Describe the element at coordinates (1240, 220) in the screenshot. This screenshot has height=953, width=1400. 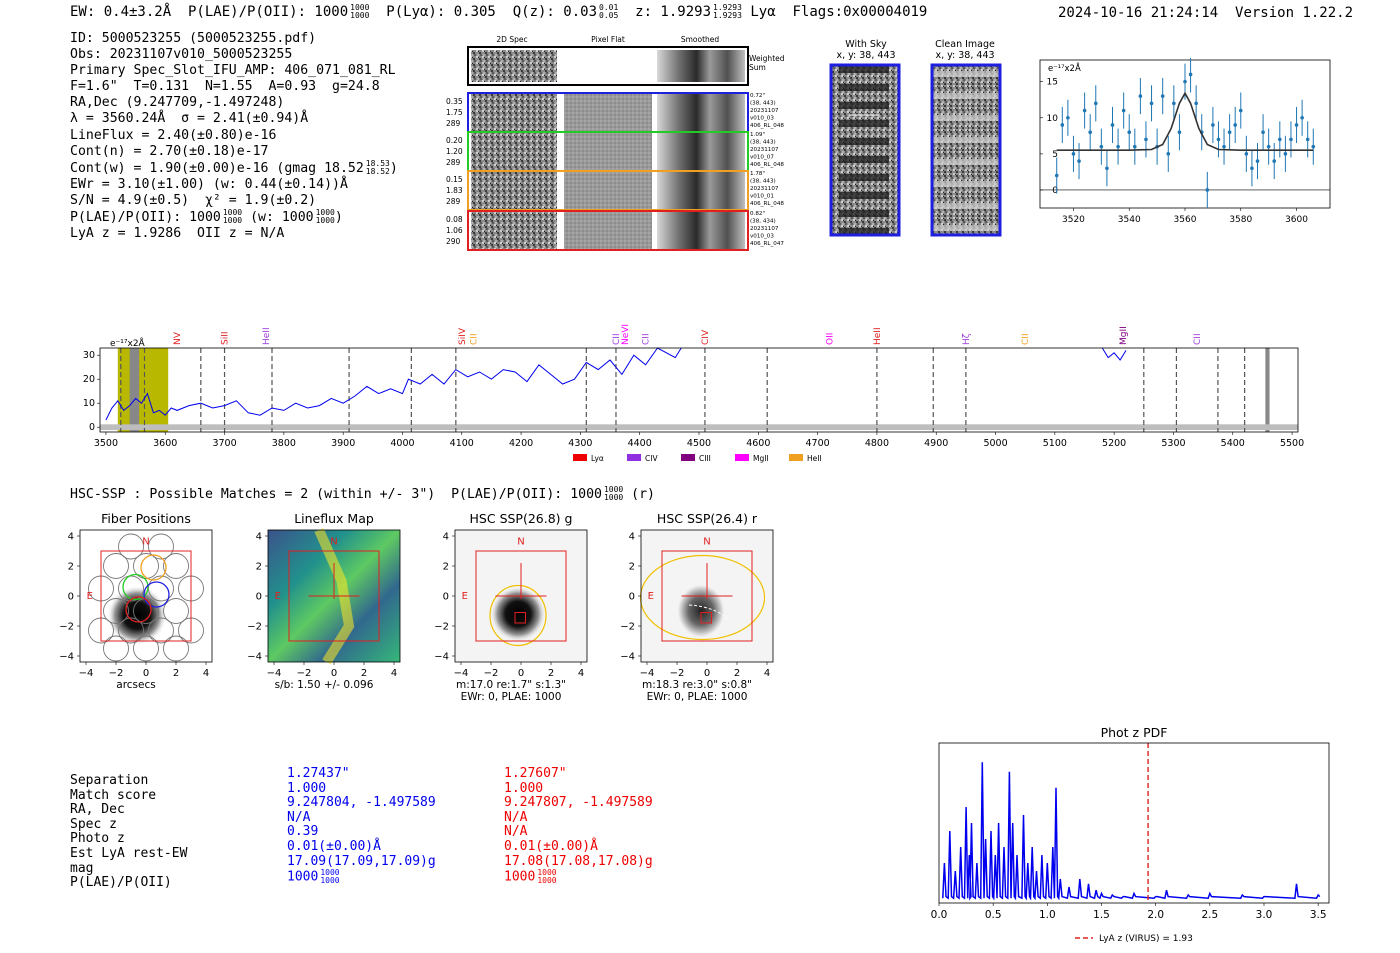
I see `zoom-xtick-label: 3580` at that location.